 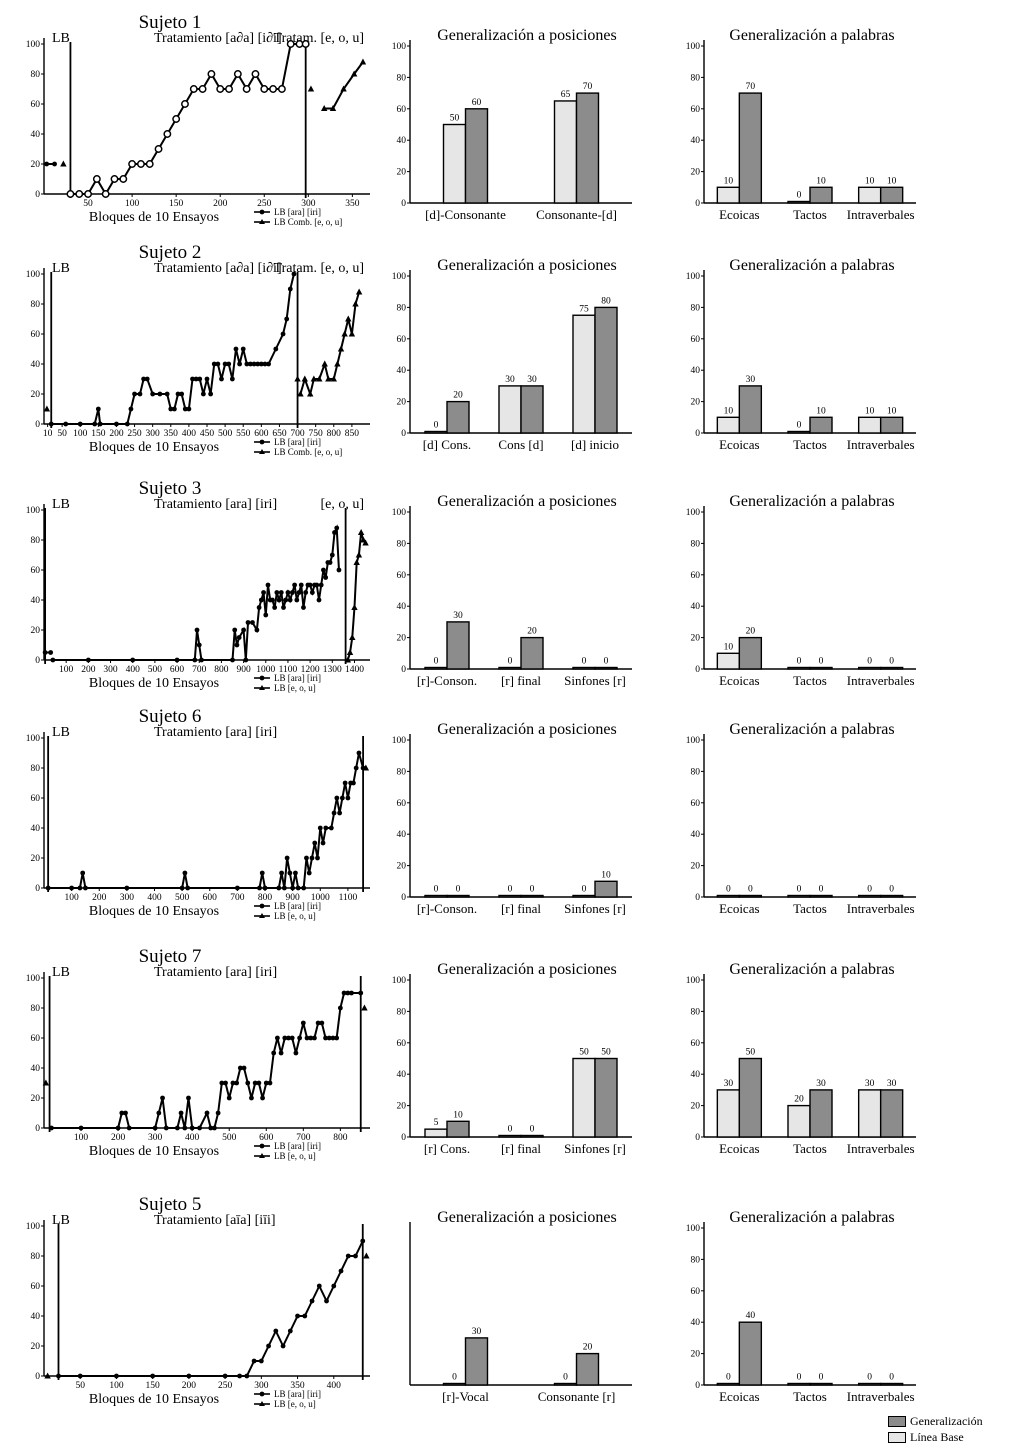 I want to click on legend-entry: LB [ara] [iri], so click(x=297, y=678).